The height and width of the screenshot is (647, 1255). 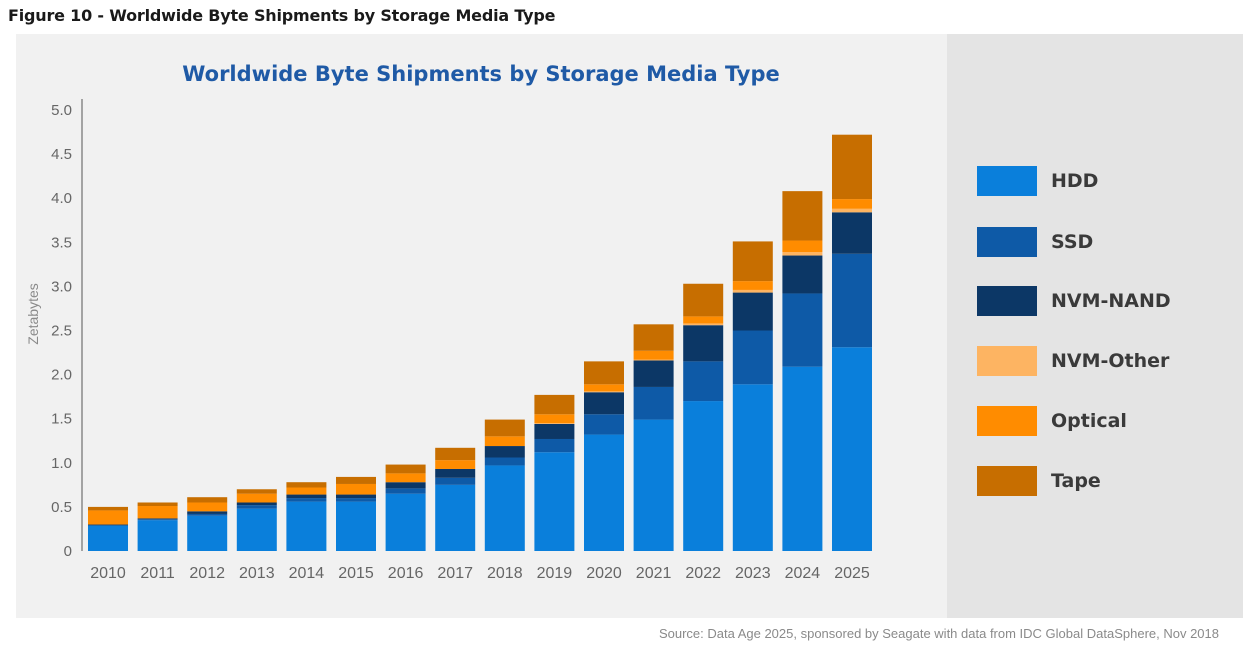 What do you see at coordinates (256, 498) in the screenshot?
I see `bar-segment-optical-2013` at bounding box center [256, 498].